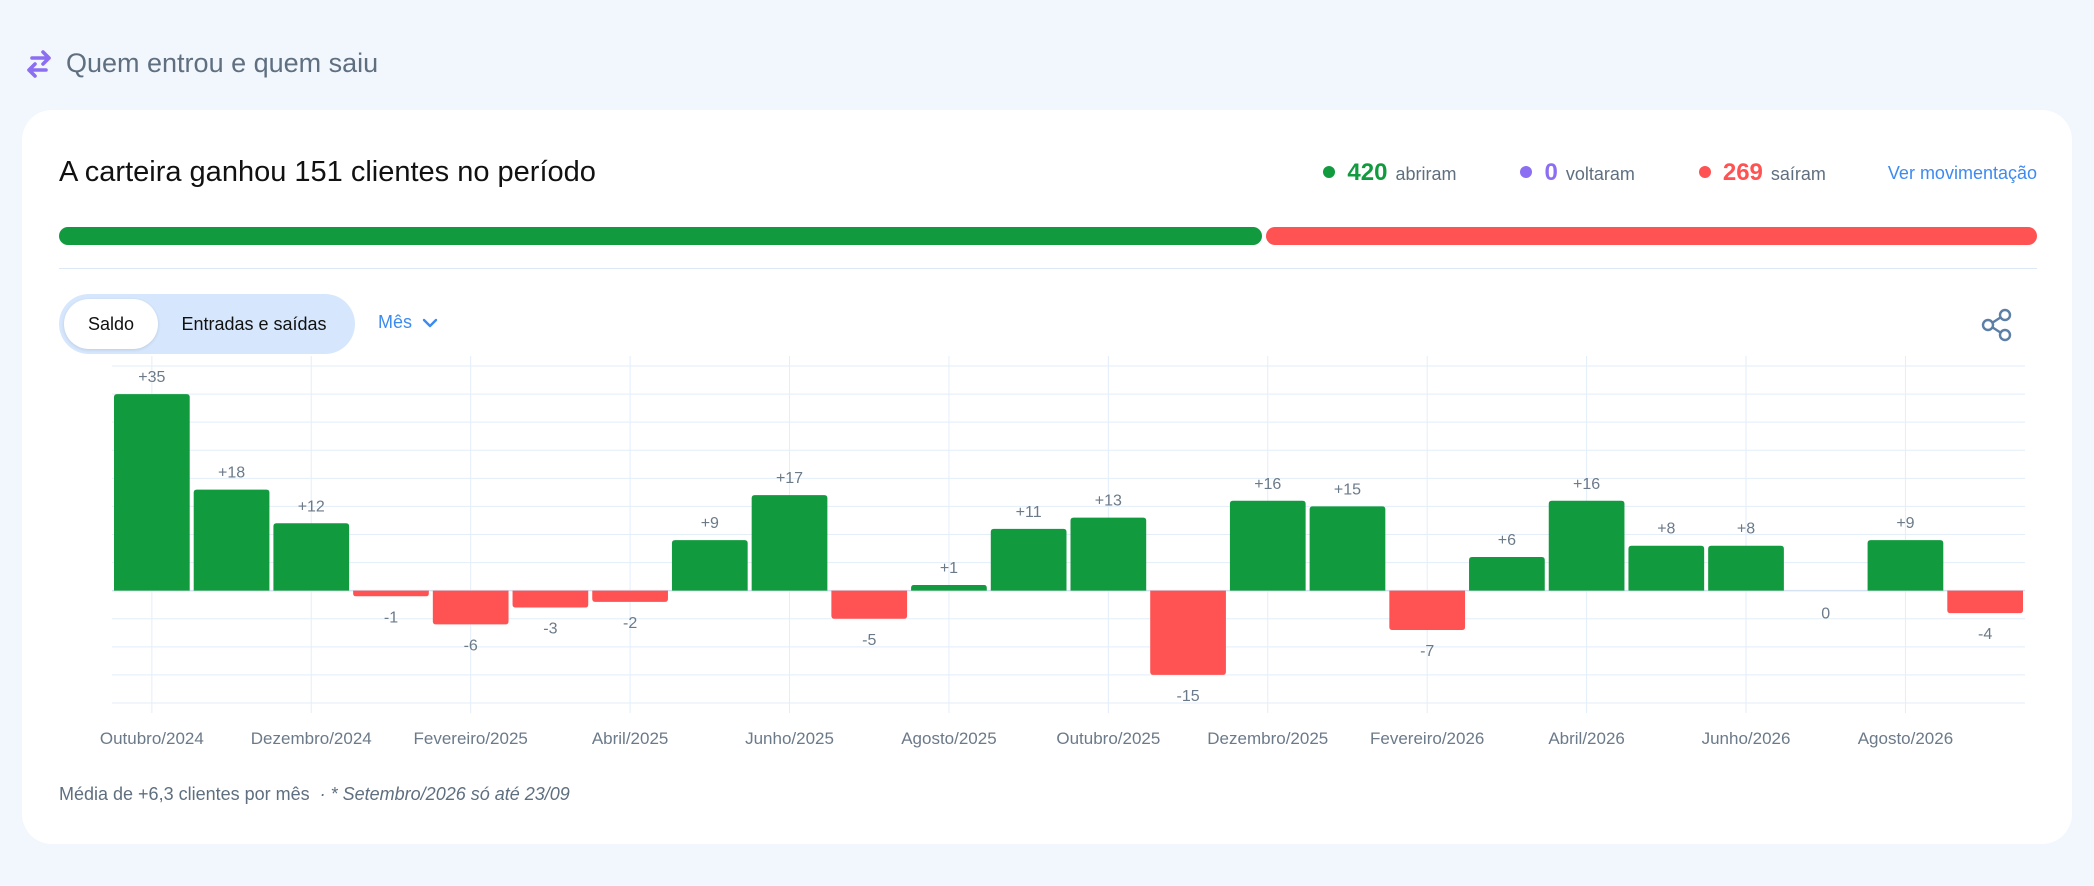 The height and width of the screenshot is (886, 2094). Describe the element at coordinates (1825, 614) in the screenshot. I see `bar-data-label: 0` at that location.